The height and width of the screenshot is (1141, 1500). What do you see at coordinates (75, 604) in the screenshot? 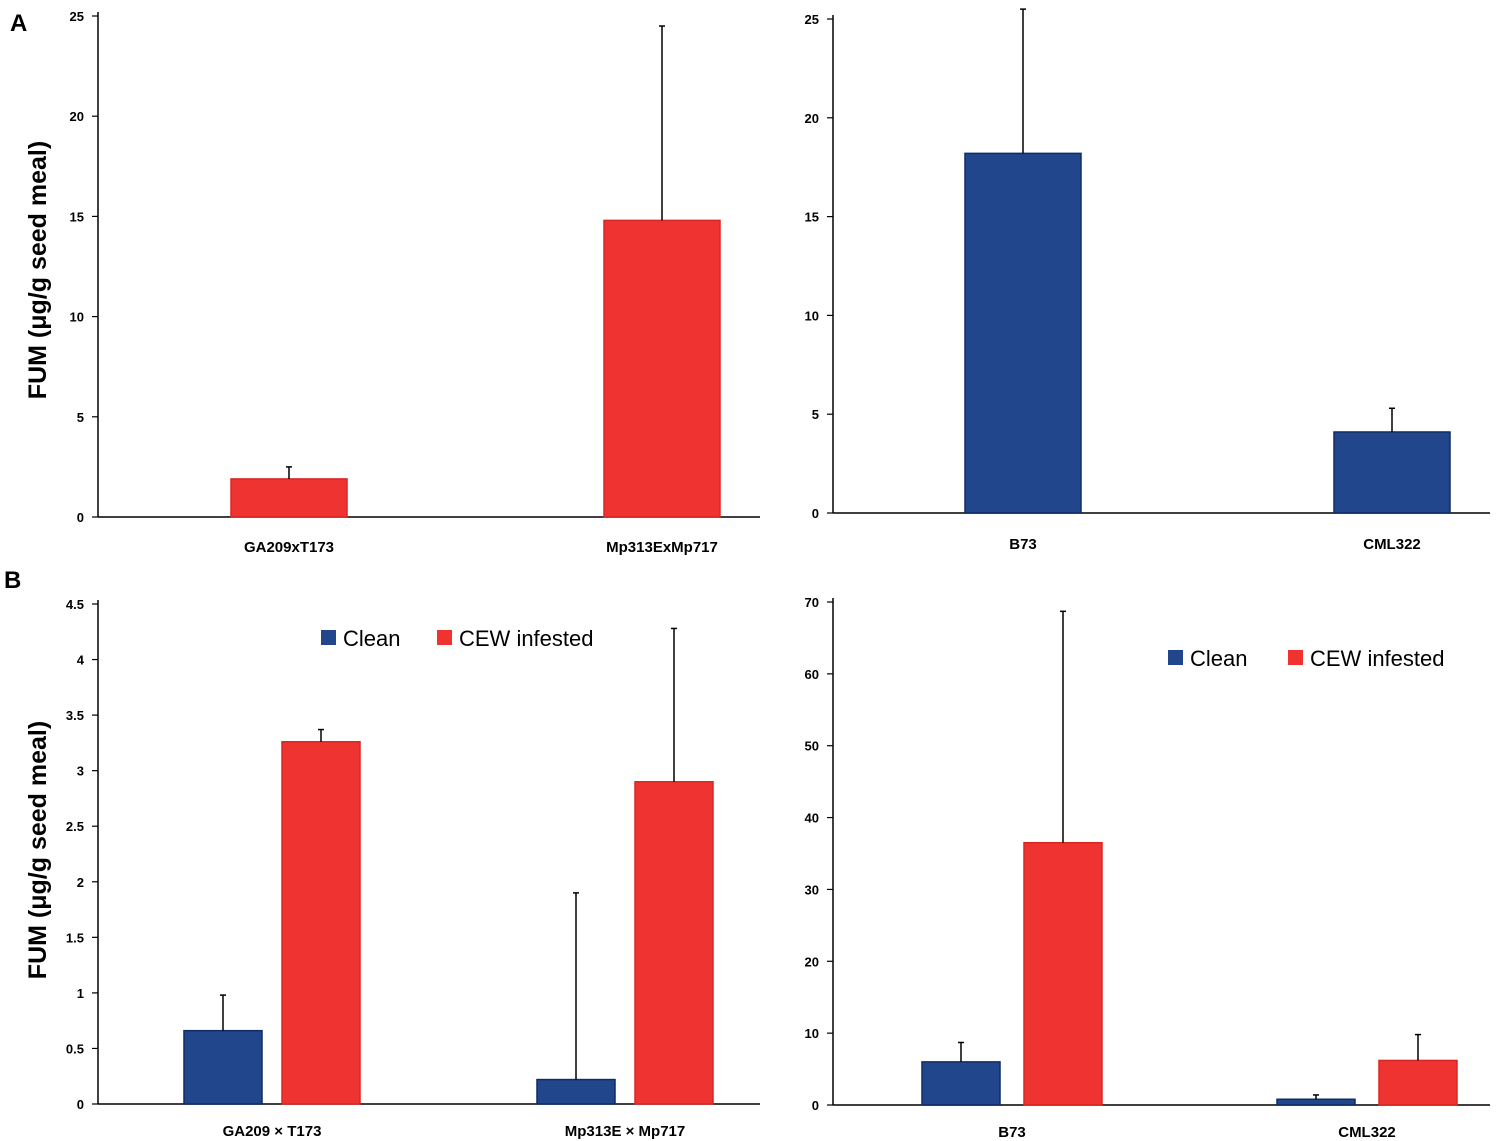
I see `y-tick-label: 4.5` at bounding box center [75, 604].